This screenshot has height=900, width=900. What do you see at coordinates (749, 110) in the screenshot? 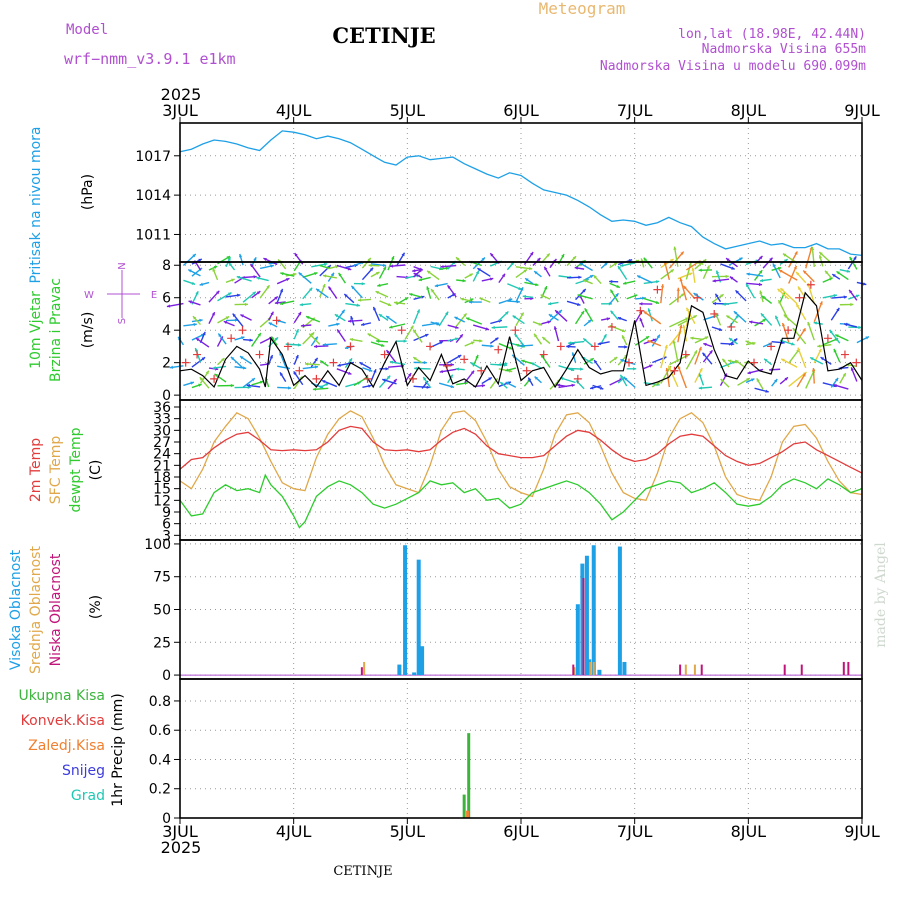
I see `x-tick-label-top: 8JUL` at bounding box center [749, 110].